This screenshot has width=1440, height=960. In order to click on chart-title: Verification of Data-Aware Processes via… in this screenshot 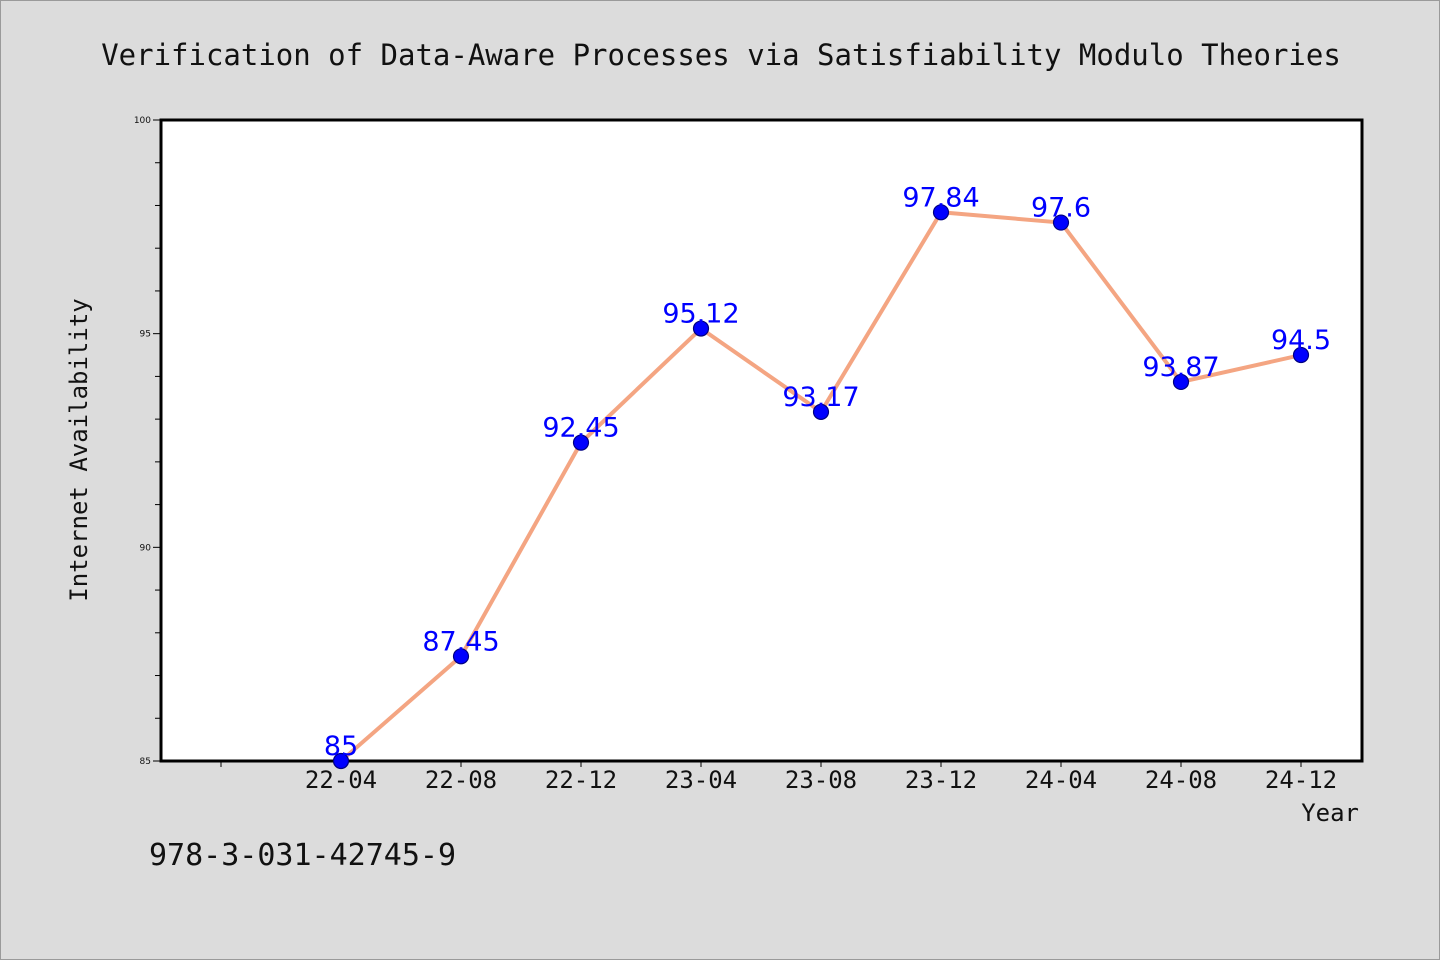, I will do `click(721, 55)`.